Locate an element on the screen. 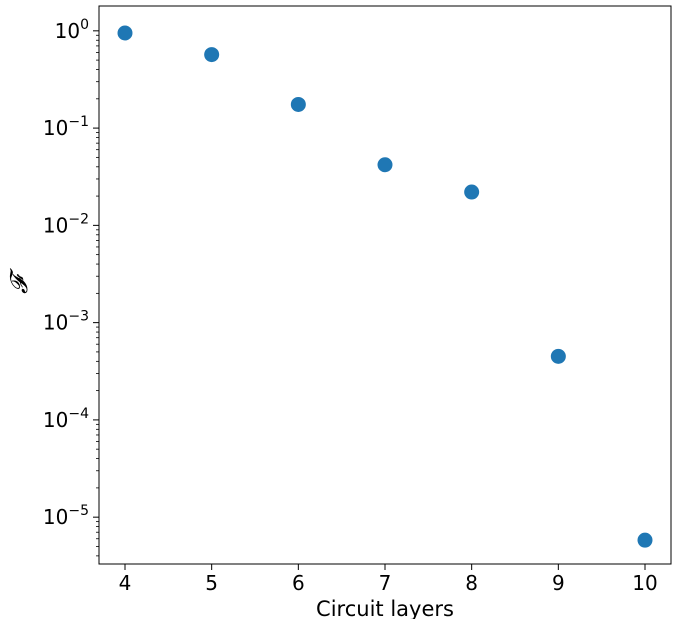 This screenshot has width=681, height=619. y-tick-label: 10⁻³ is located at coordinates (66, 322).